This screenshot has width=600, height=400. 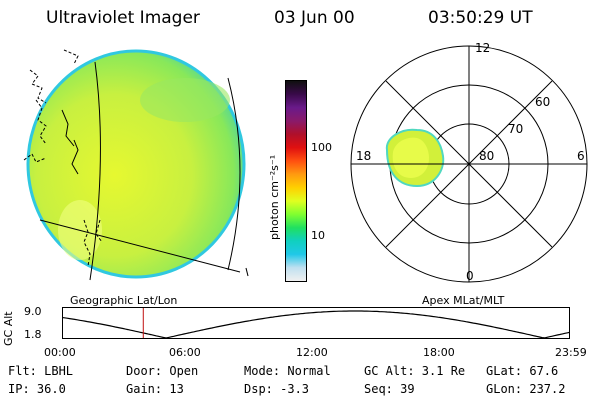 I want to click on left-panel-caption: Geographic Lat/Lon, so click(x=124, y=300).